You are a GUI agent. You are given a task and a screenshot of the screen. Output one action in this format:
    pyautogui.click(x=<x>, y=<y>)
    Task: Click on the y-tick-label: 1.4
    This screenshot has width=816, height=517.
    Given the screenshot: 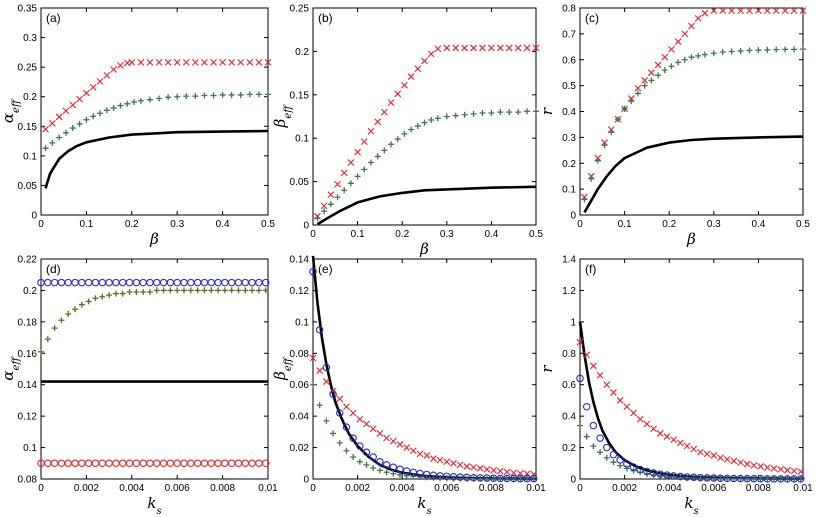 What is the action you would take?
    pyautogui.click(x=569, y=260)
    